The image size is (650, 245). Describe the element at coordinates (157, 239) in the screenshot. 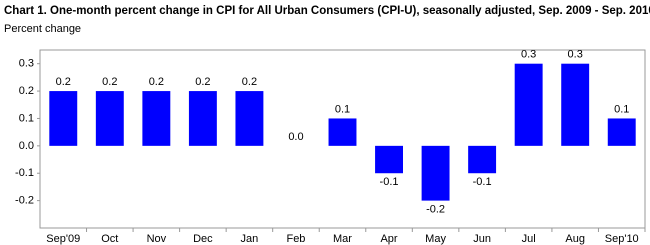

I see `x-tick-label: Nov` at that location.